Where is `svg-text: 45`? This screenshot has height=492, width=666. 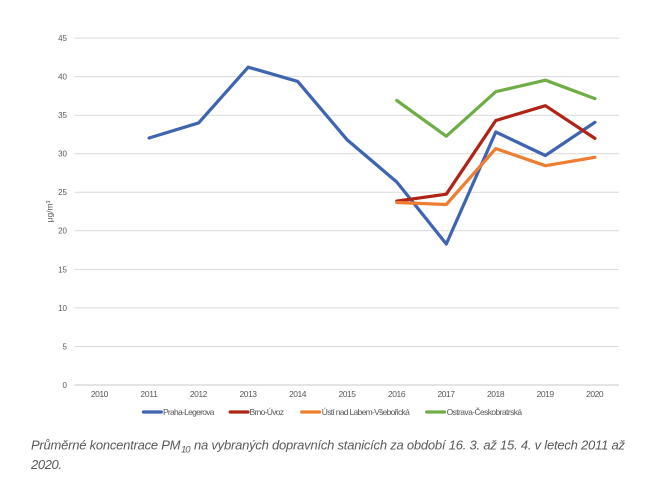 svg-text: 45 is located at coordinates (62, 38).